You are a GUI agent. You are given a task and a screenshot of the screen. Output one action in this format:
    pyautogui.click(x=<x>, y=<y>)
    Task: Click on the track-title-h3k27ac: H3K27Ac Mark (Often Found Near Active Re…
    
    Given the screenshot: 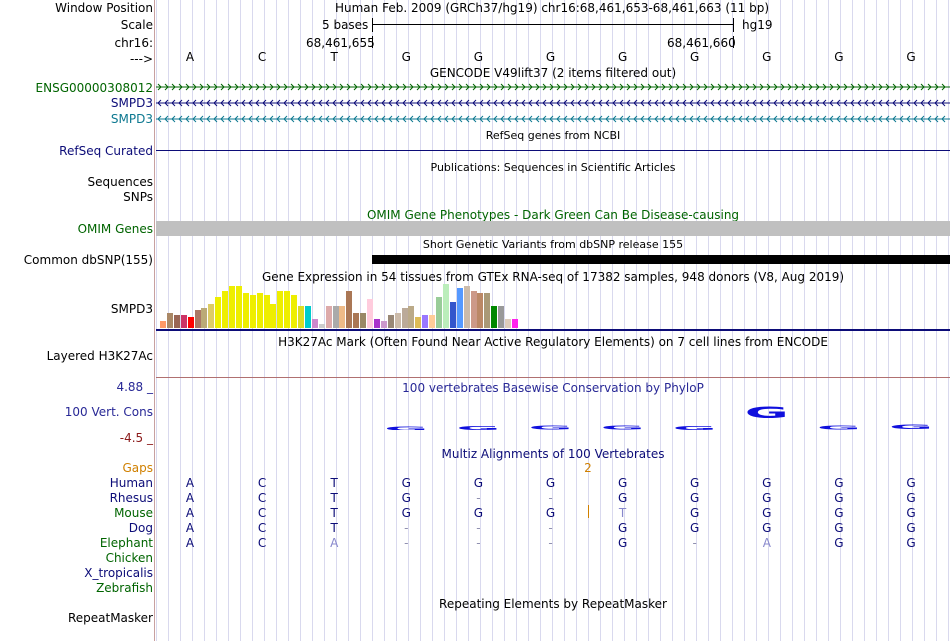 What is the action you would take?
    pyautogui.click(x=553, y=342)
    